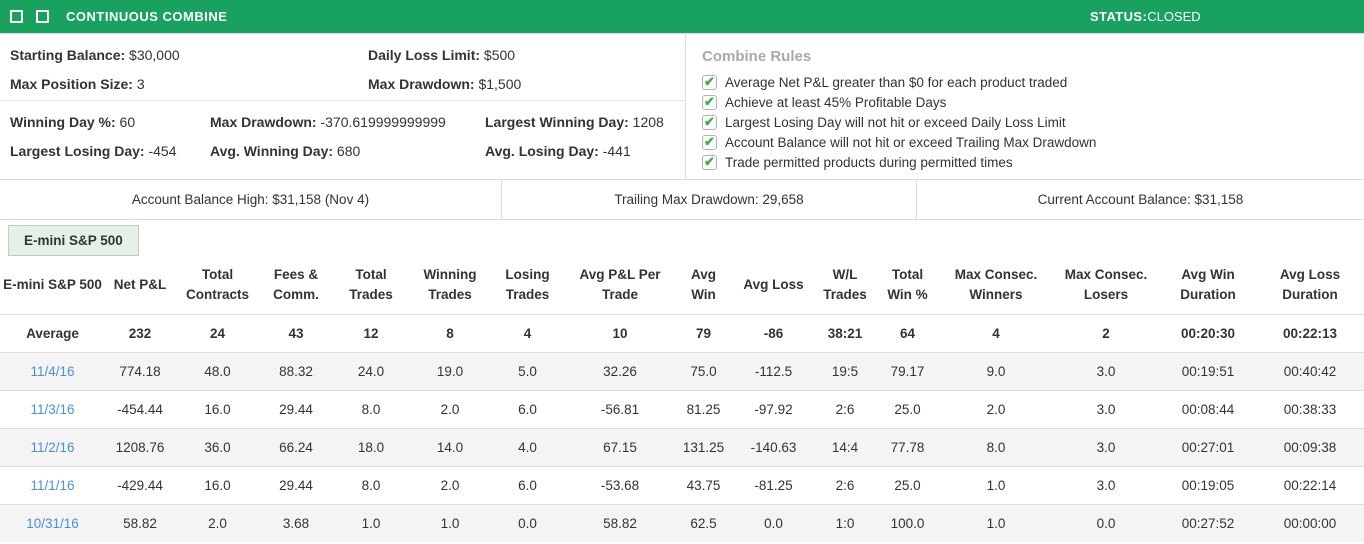 This screenshot has height=544, width=1364. I want to click on stat-winning-day-pct: Winning Day %: 60, so click(73, 122).